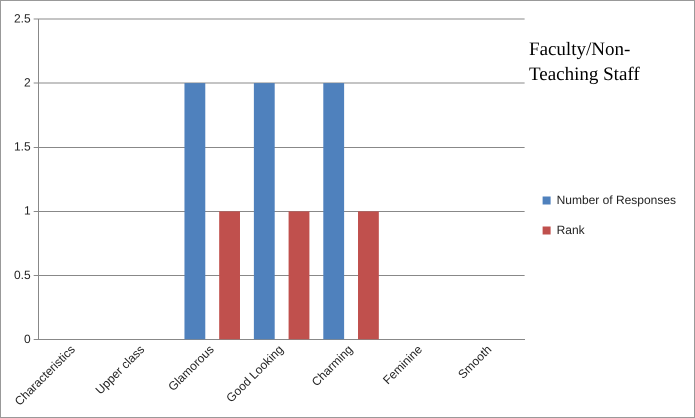 The height and width of the screenshot is (418, 695). What do you see at coordinates (585, 62) in the screenshot?
I see `text: Faculty/Non-Teaching Staff` at bounding box center [585, 62].